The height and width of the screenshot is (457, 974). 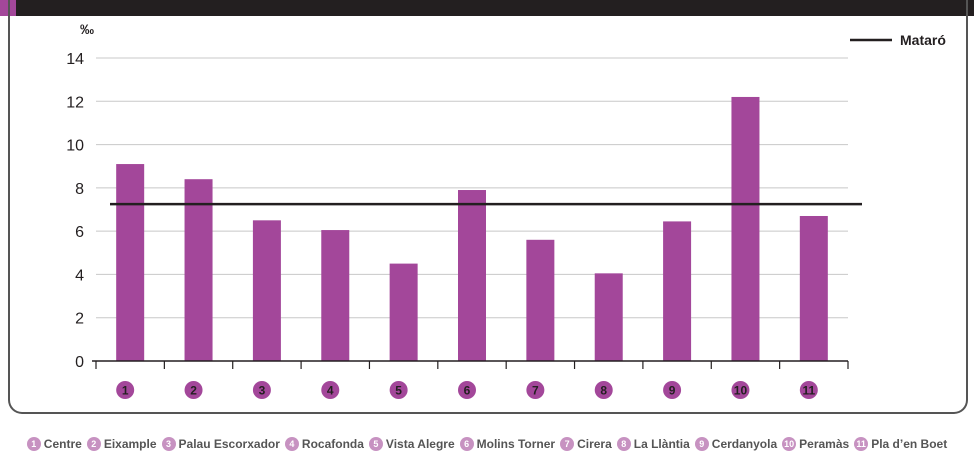 What do you see at coordinates (567, 444) in the screenshot?
I see `legend-number-badge: 7` at bounding box center [567, 444].